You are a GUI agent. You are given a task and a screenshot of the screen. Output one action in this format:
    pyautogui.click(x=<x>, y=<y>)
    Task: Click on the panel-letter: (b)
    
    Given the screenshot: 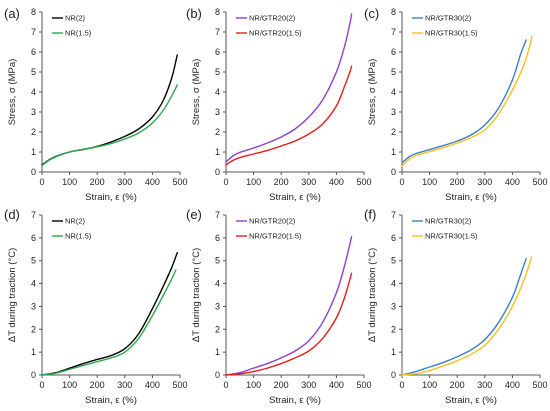 What is the action you would take?
    pyautogui.click(x=194, y=13)
    